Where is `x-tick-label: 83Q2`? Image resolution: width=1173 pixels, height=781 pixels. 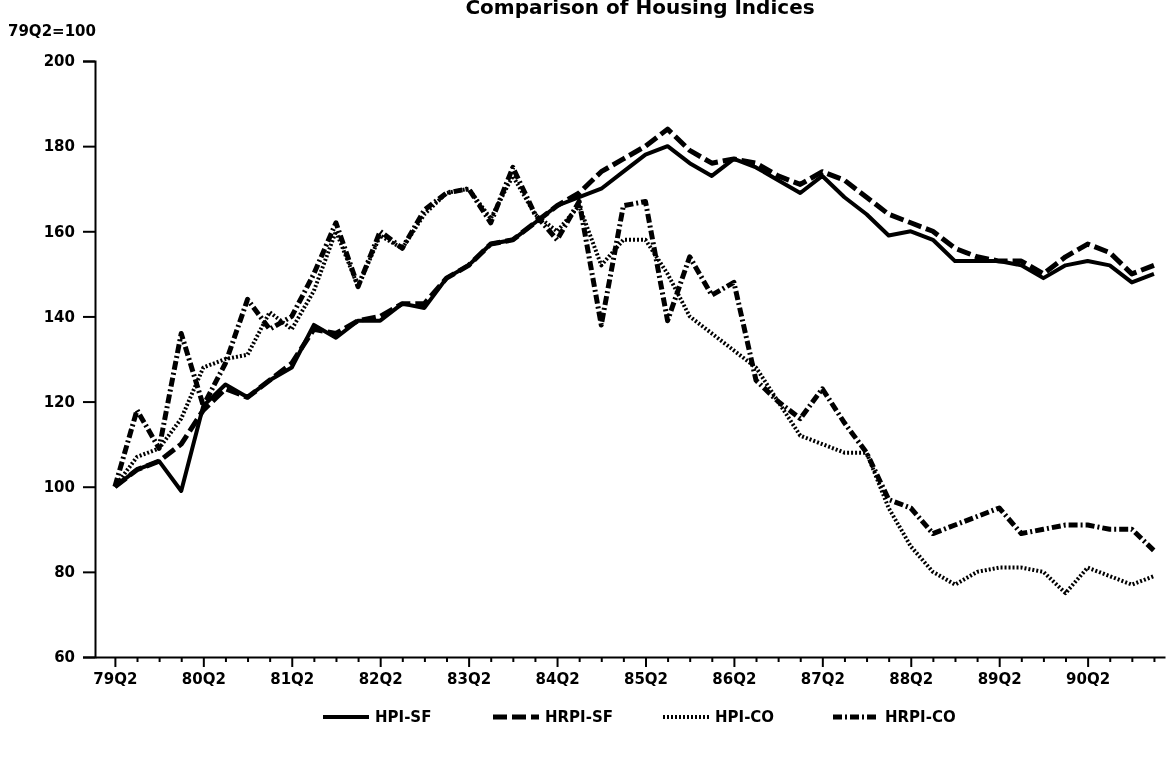 x-tick-label: 83Q2 is located at coordinates (469, 678).